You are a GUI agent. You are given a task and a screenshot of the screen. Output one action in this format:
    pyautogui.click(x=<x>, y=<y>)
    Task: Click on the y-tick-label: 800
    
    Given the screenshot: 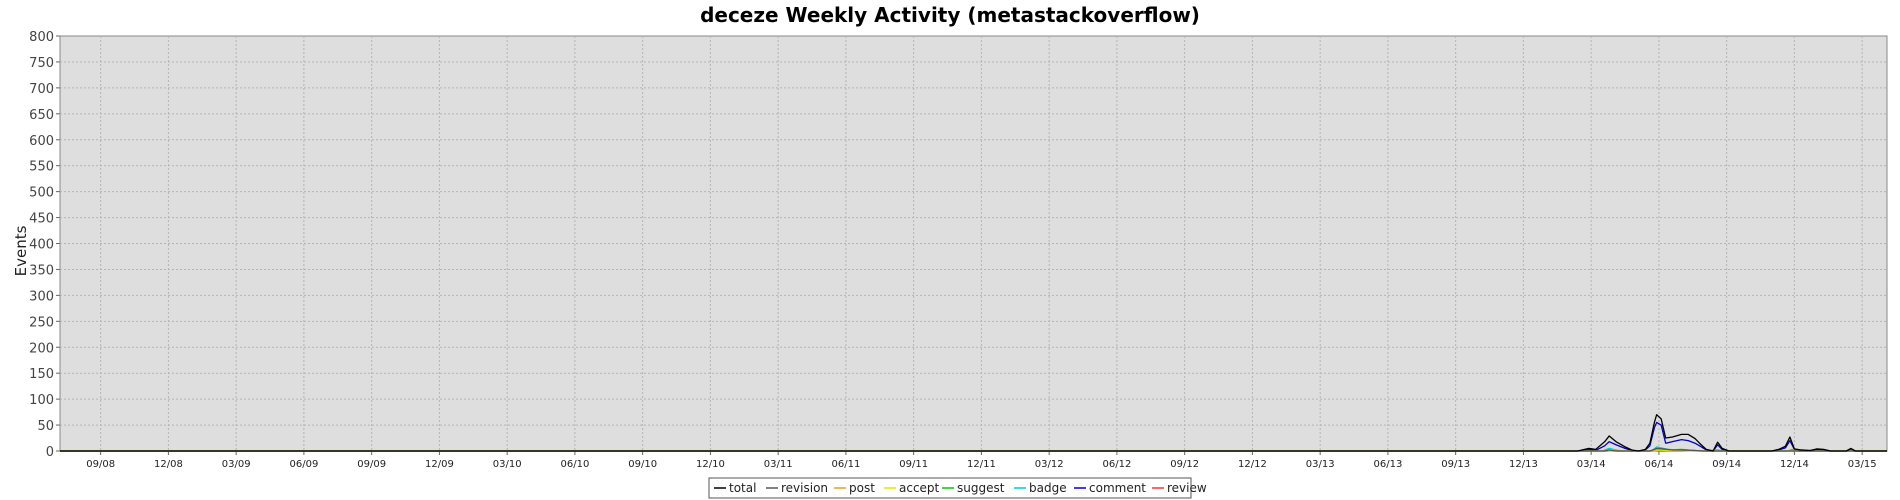 What is the action you would take?
    pyautogui.click(x=41, y=37)
    